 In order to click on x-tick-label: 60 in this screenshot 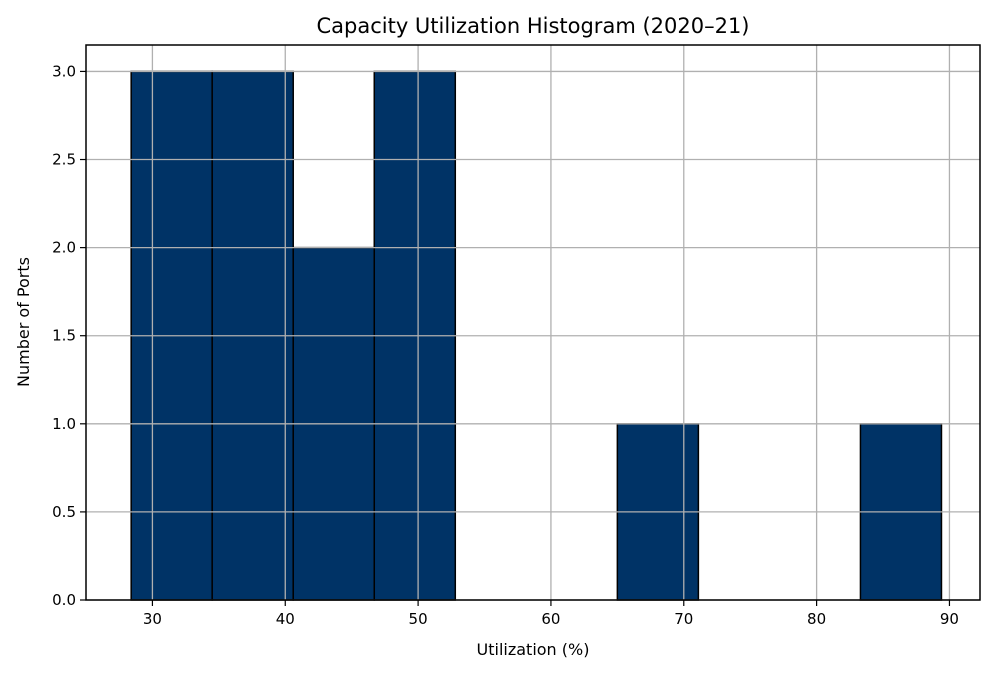, I will do `click(550, 619)`.